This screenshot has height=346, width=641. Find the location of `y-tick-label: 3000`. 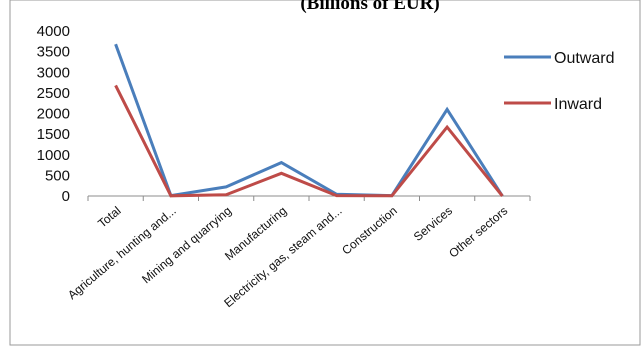

y-tick-label: 3000 is located at coordinates (53, 72).